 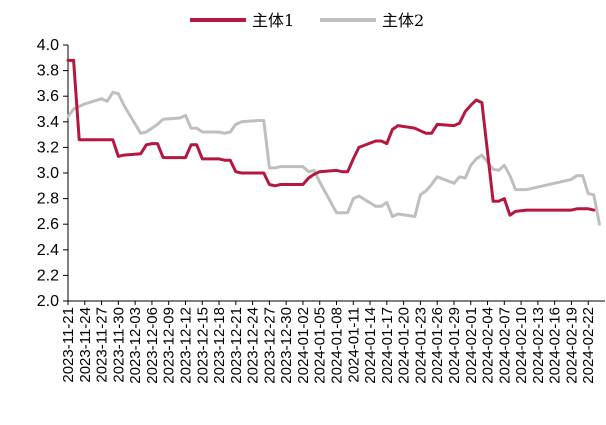 What do you see at coordinates (571, 345) in the screenshot?
I see `x-tick-label: 2024-02-19` at bounding box center [571, 345].